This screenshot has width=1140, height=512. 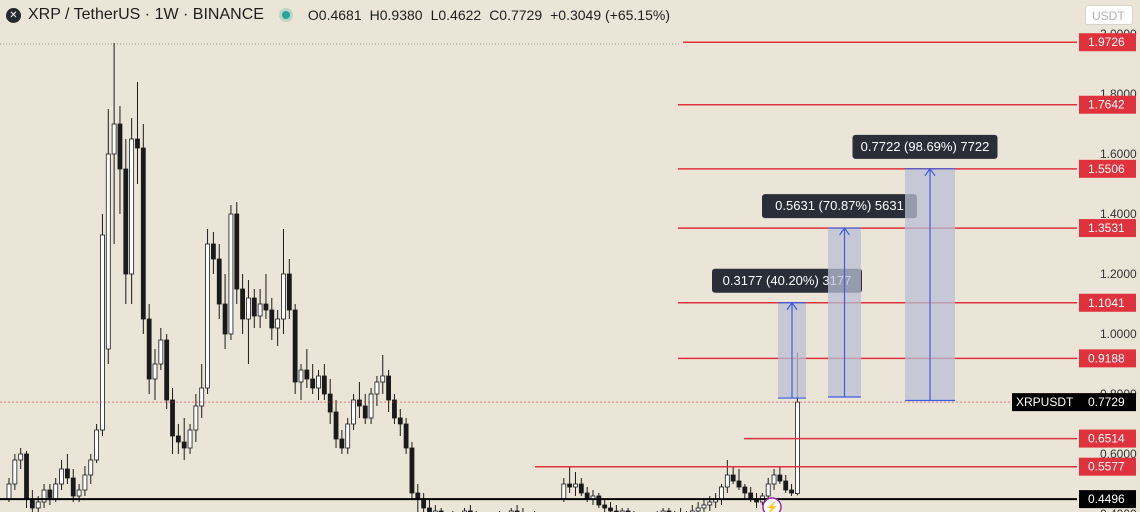 What do you see at coordinates (1045, 402) in the screenshot?
I see `last-price-symbol-label: XRPUSDT` at bounding box center [1045, 402].